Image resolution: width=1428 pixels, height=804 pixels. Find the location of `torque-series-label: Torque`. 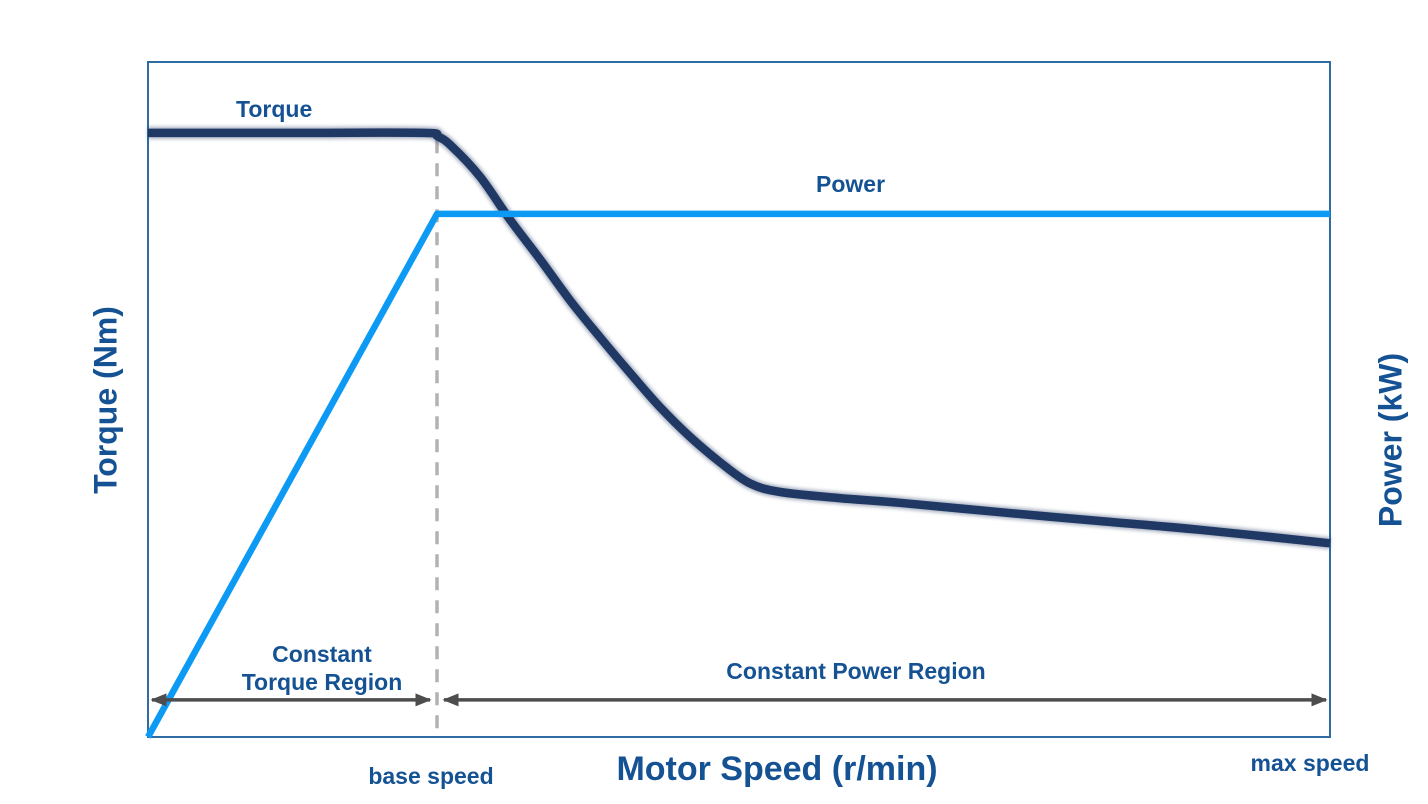

torque-series-label: Torque is located at coordinates (274, 109).